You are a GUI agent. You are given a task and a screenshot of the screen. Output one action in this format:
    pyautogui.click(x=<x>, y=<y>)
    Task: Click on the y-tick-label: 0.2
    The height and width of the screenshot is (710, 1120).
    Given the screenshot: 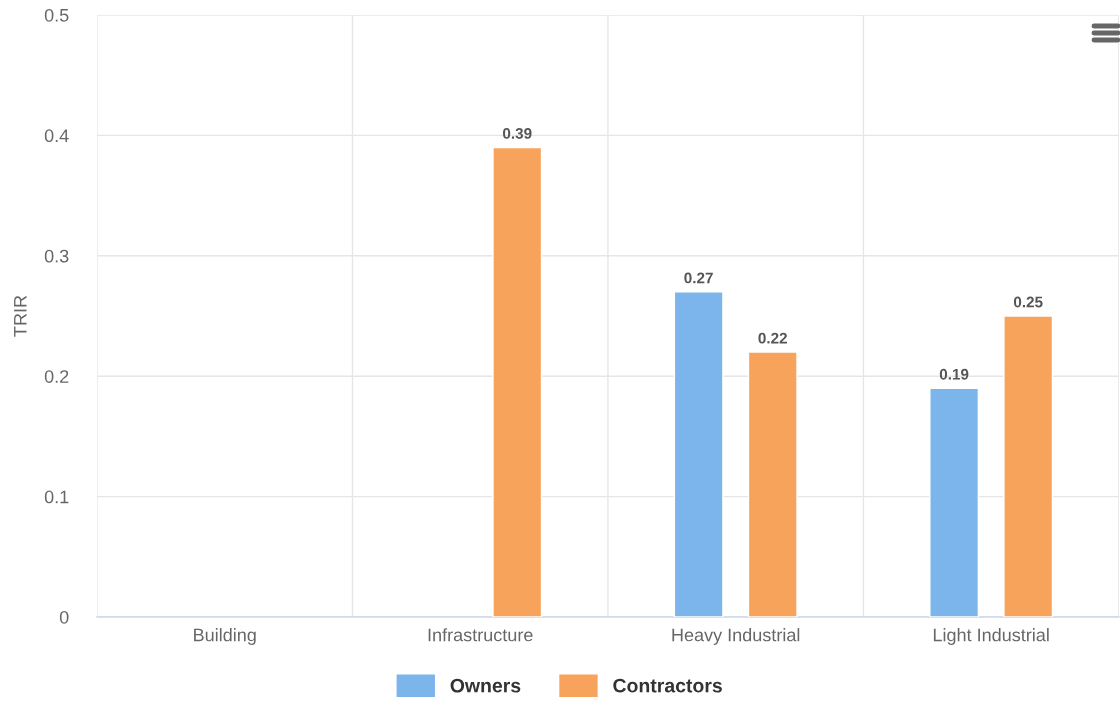 What is the action you would take?
    pyautogui.click(x=56, y=376)
    